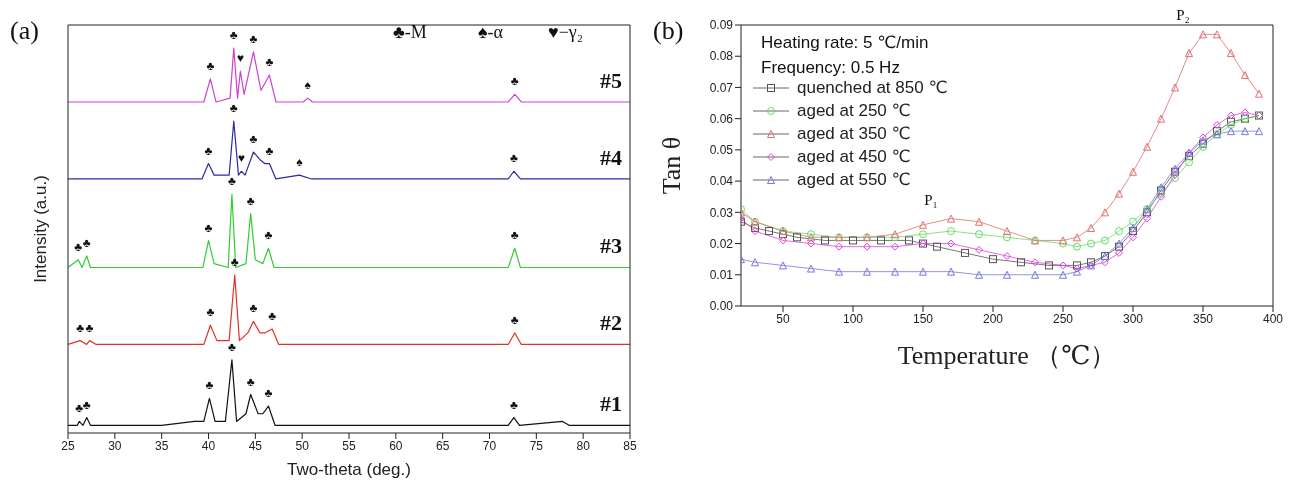  I want to click on series-label: #5, so click(611, 80).